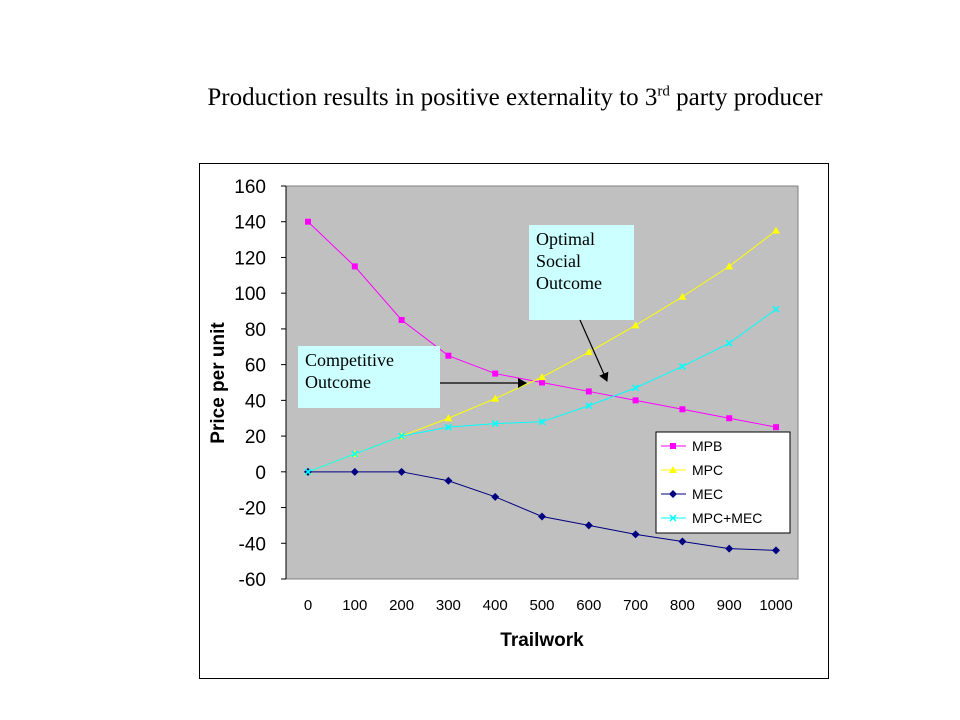 Image resolution: width=960 pixels, height=720 pixels. What do you see at coordinates (707, 470) in the screenshot?
I see `legend-label-mpc: MPC` at bounding box center [707, 470].